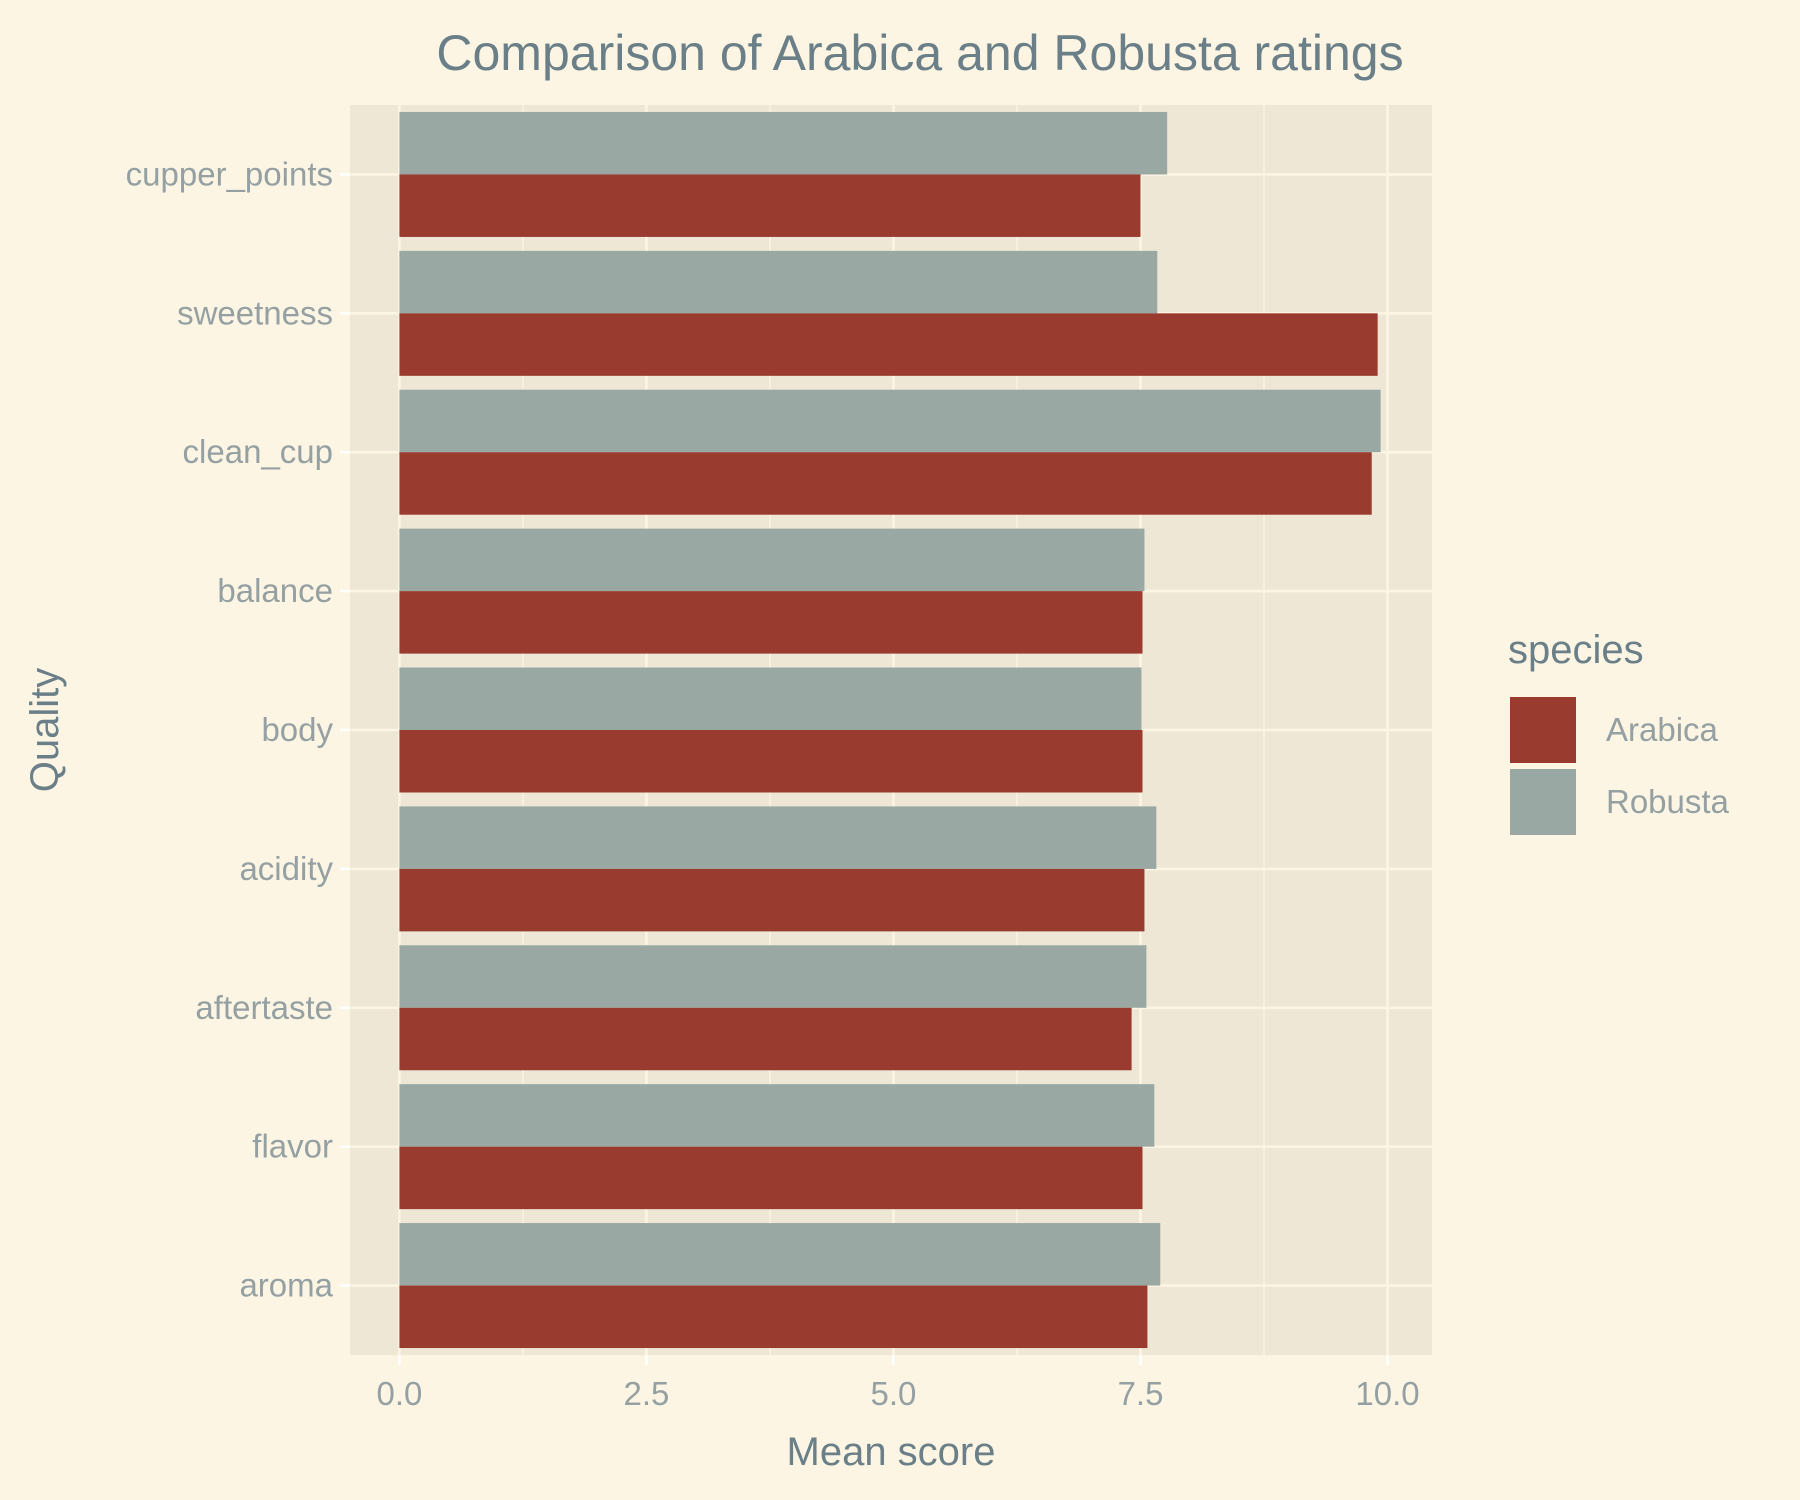 This screenshot has height=1500, width=1800. I want to click on bar-robusta-body, so click(770, 698).